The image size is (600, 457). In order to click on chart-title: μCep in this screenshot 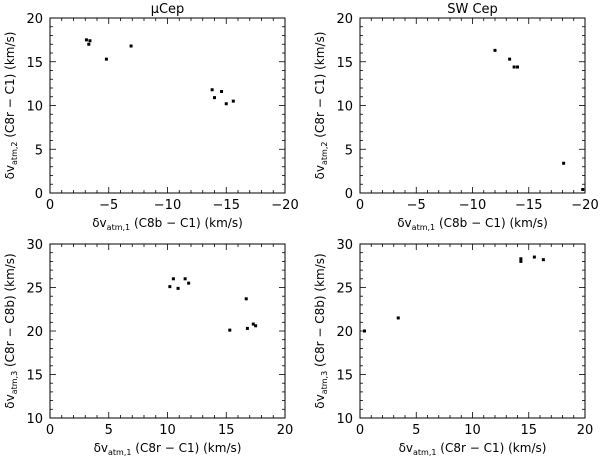, I will do `click(168, 9)`.